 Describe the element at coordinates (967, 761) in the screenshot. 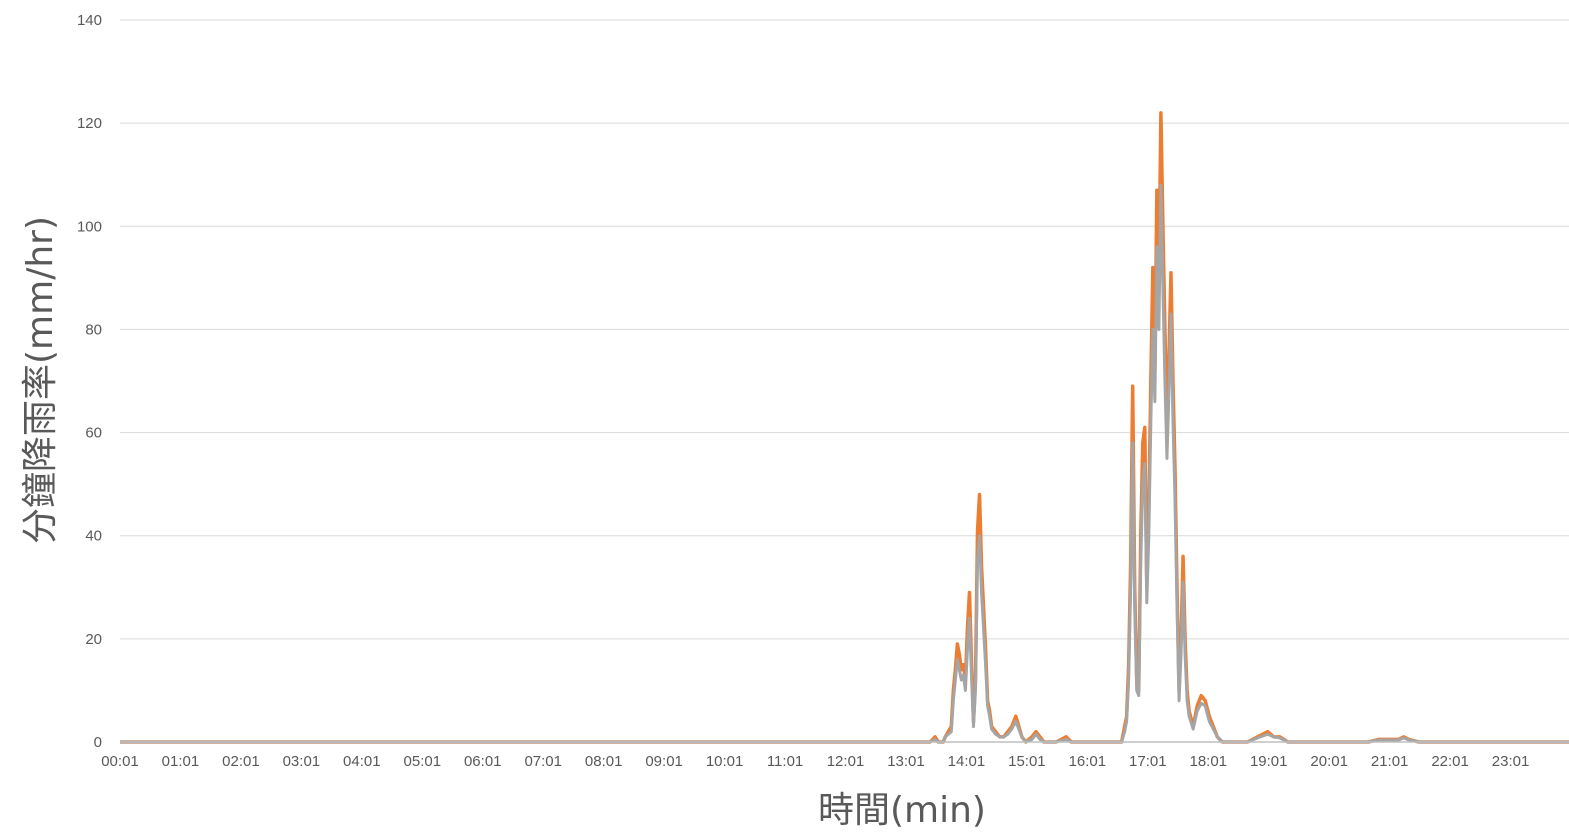

I see `x-tick-label: 14:01` at that location.